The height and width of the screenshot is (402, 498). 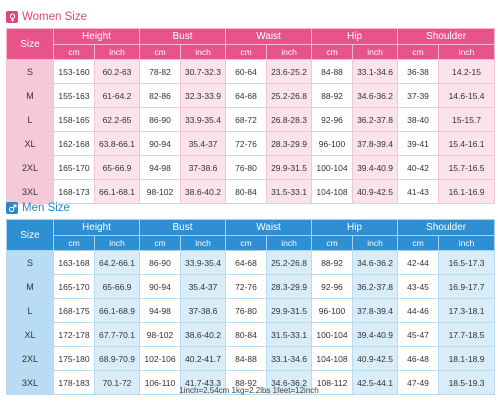 I want to click on table-cell: 70.1-72, so click(x=117, y=382).